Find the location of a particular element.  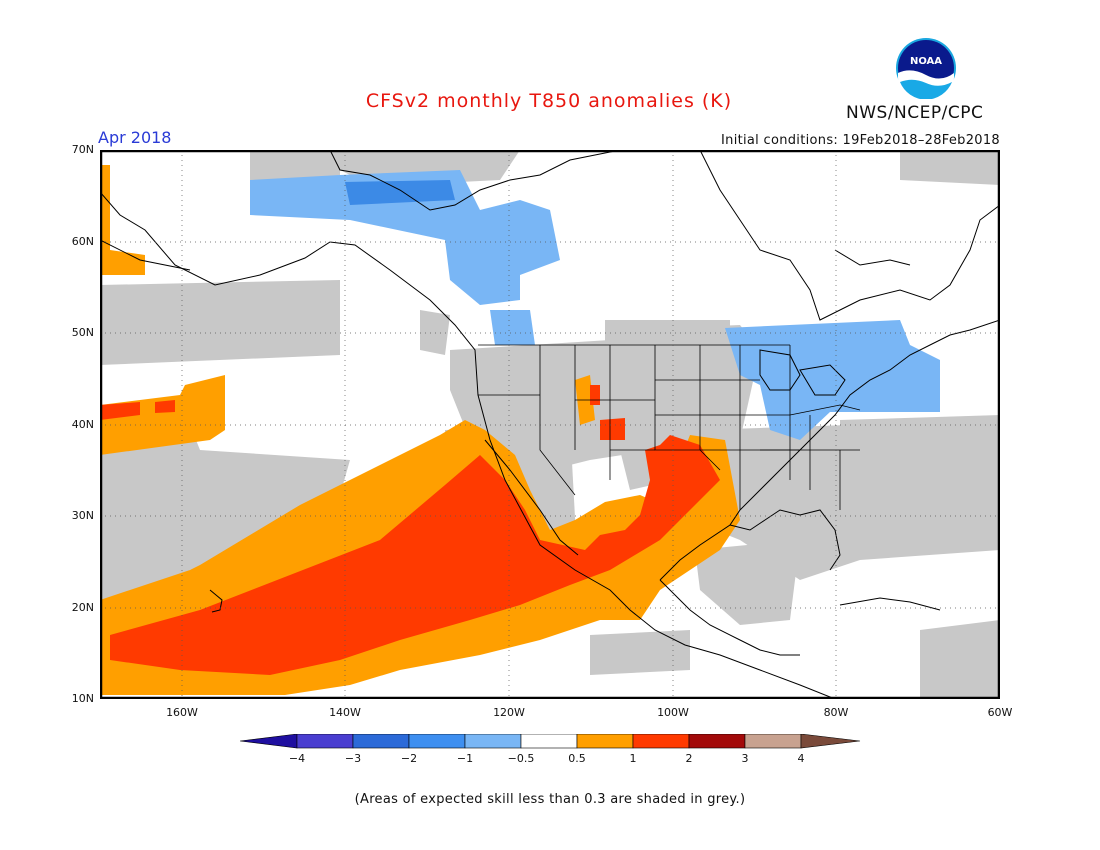

lon-label: 160W is located at coordinates (182, 712).